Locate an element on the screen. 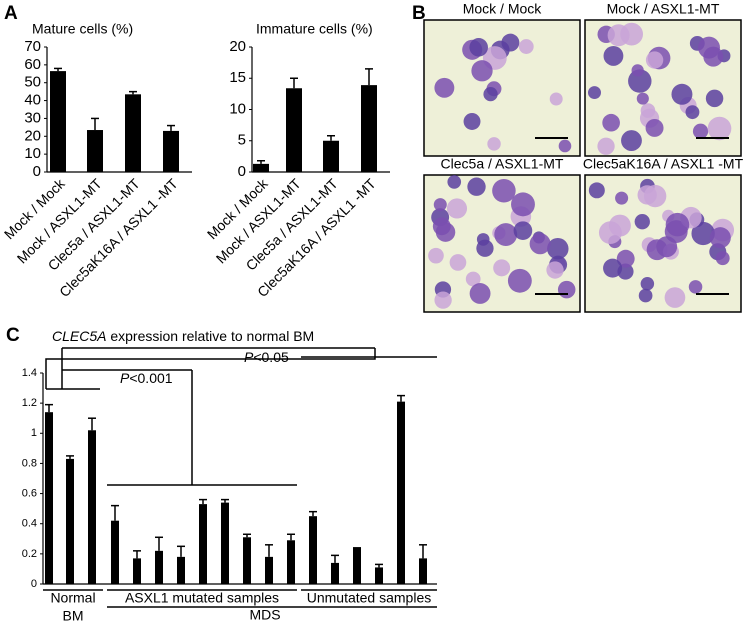 The height and width of the screenshot is (631, 747). p-value: <0.001 is located at coordinates (150, 378).